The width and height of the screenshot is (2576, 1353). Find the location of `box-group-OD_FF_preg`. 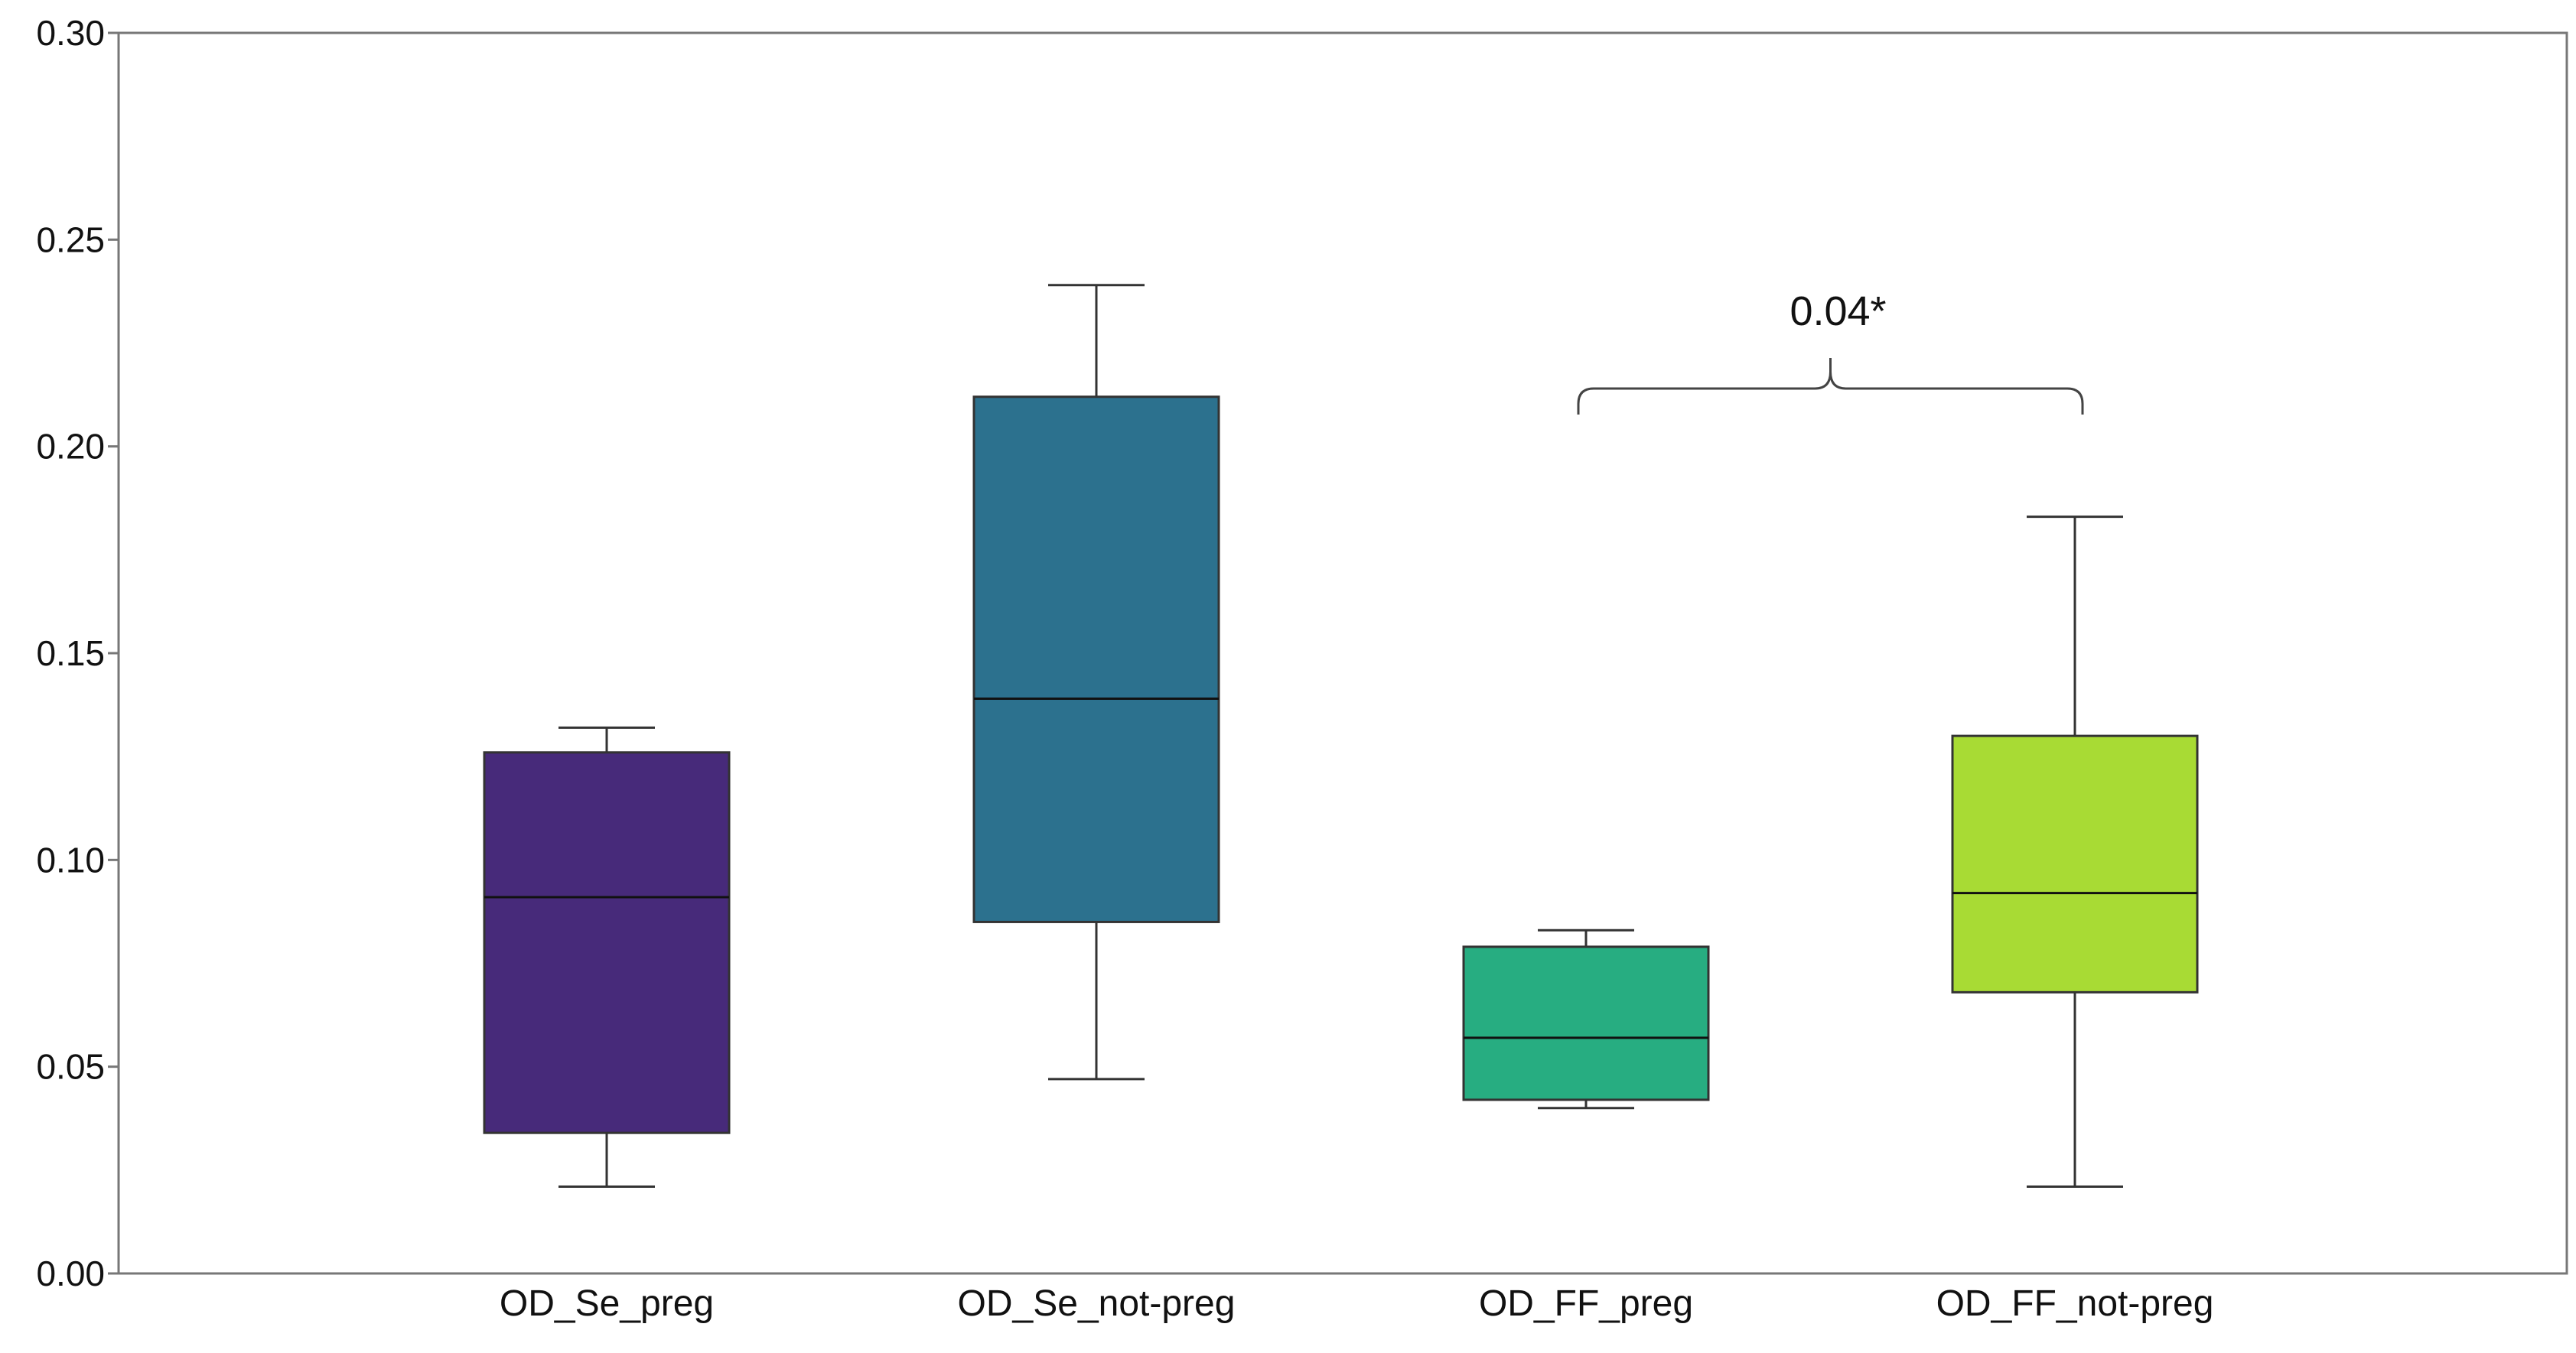

box-group-OD_FF_preg is located at coordinates (1586, 1019).